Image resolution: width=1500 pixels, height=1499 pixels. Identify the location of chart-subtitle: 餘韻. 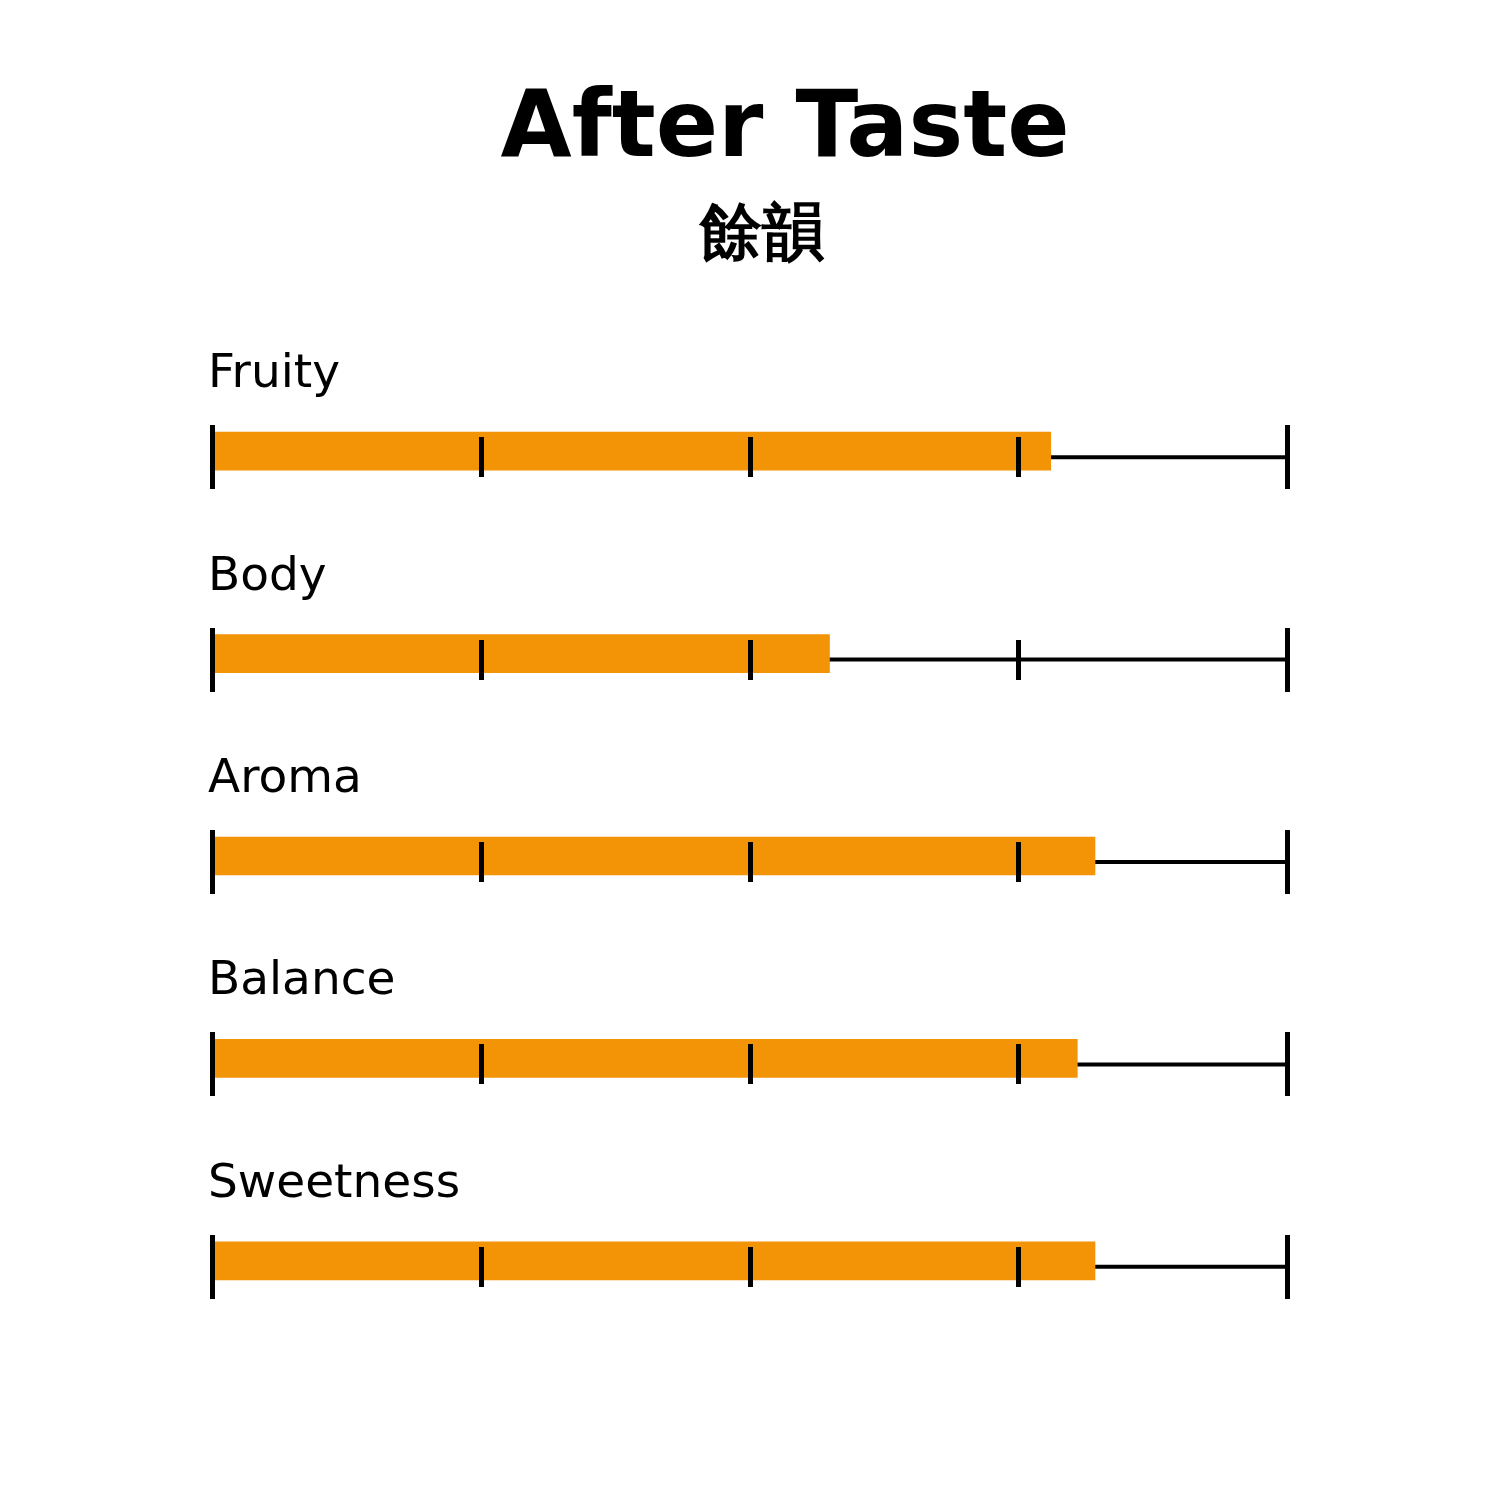
(761, 232).